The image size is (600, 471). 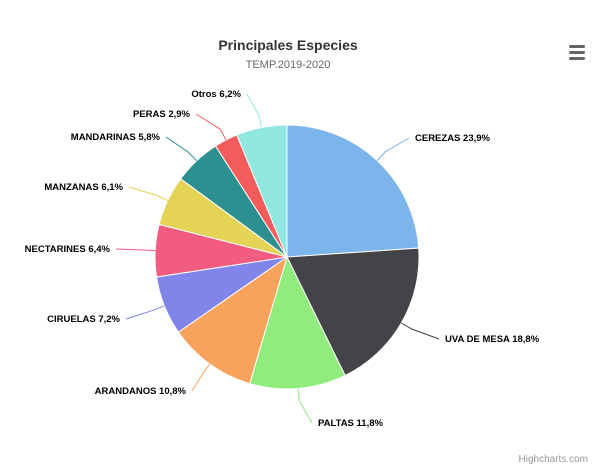 What do you see at coordinates (135, 250) in the screenshot?
I see `connector-nectarines` at bounding box center [135, 250].